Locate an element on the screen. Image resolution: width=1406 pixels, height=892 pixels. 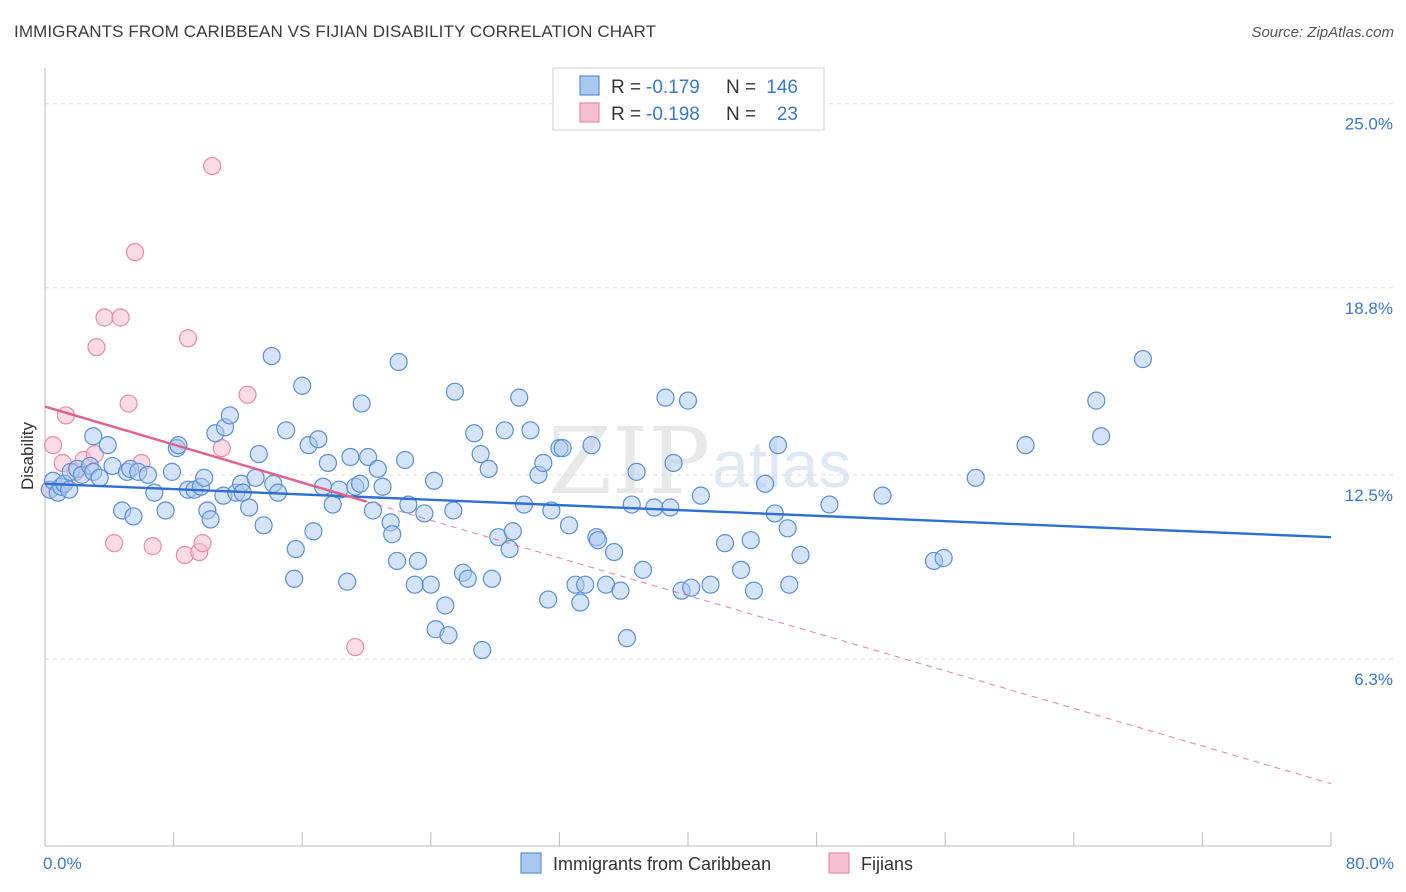
bottom-legend-swatch-fijians is located at coordinates (839, 863).